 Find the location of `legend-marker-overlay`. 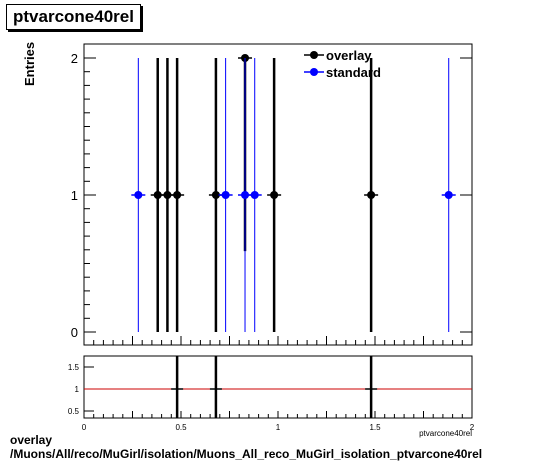

legend-marker-overlay is located at coordinates (314, 55).